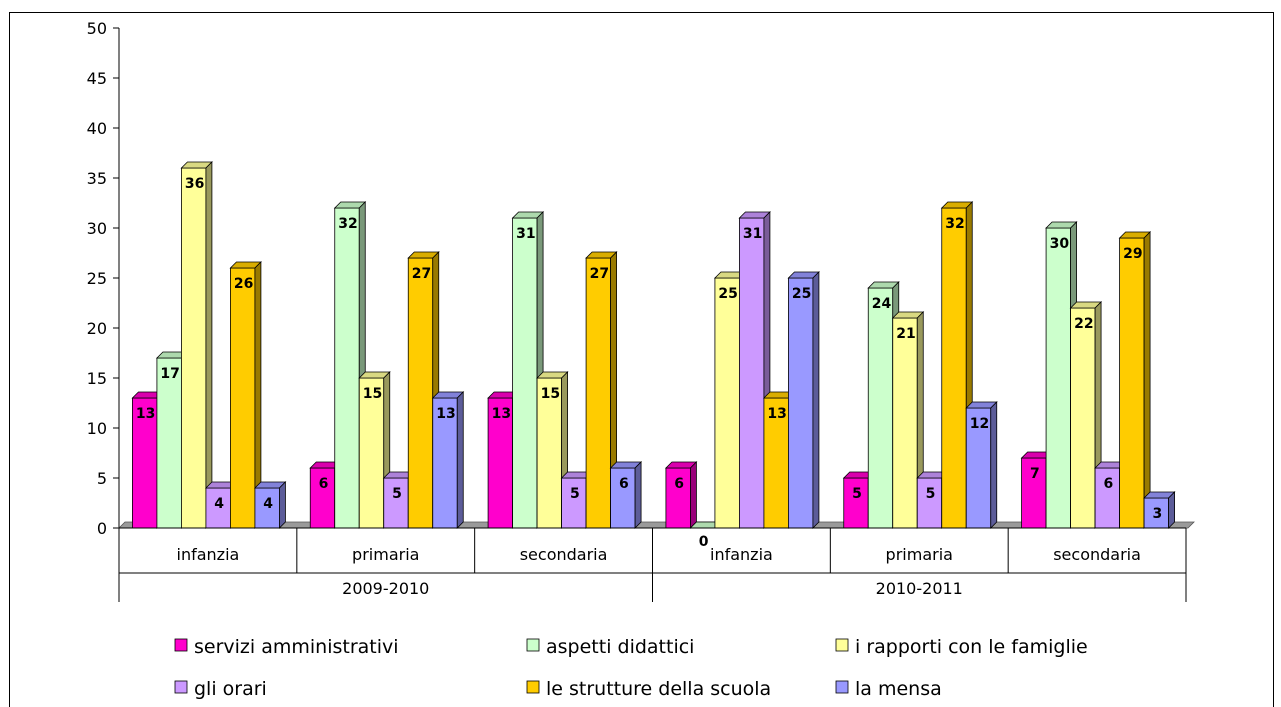 The image size is (1281, 707). I want to click on legend-item: la mensa, so click(888, 689).